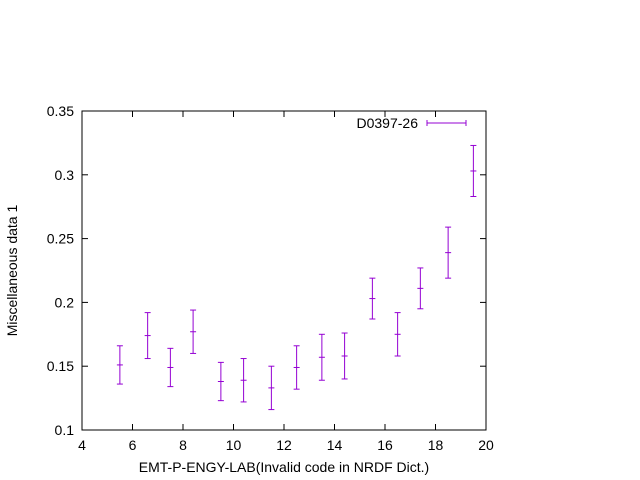  I want to click on x-tick-label: 18, so click(436, 445).